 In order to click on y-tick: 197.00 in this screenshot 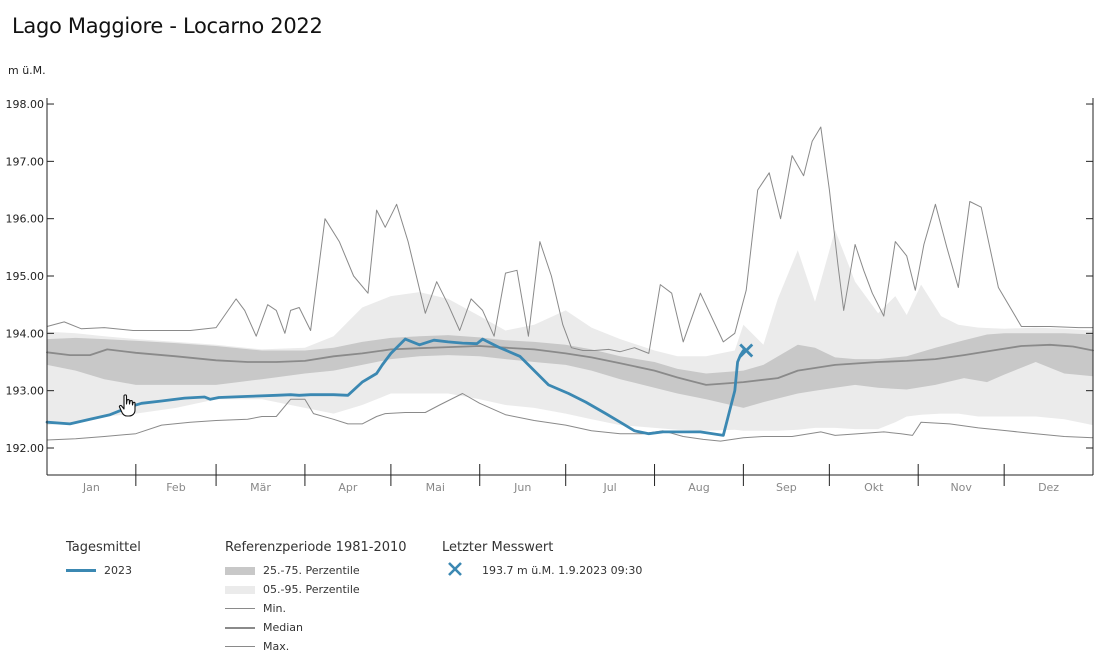, I will do `click(549, 161)`.